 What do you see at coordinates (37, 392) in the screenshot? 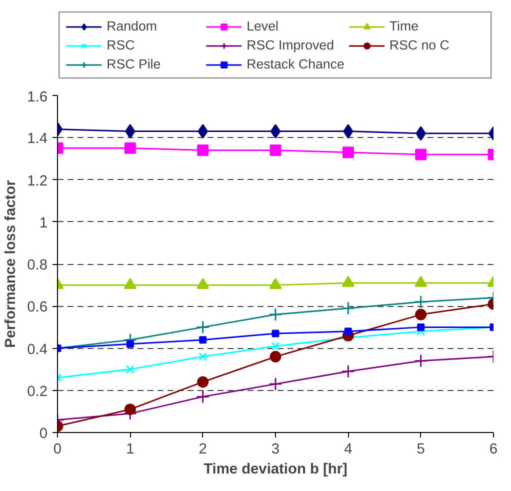
I see `y-tick-label: 0.2` at bounding box center [37, 392].